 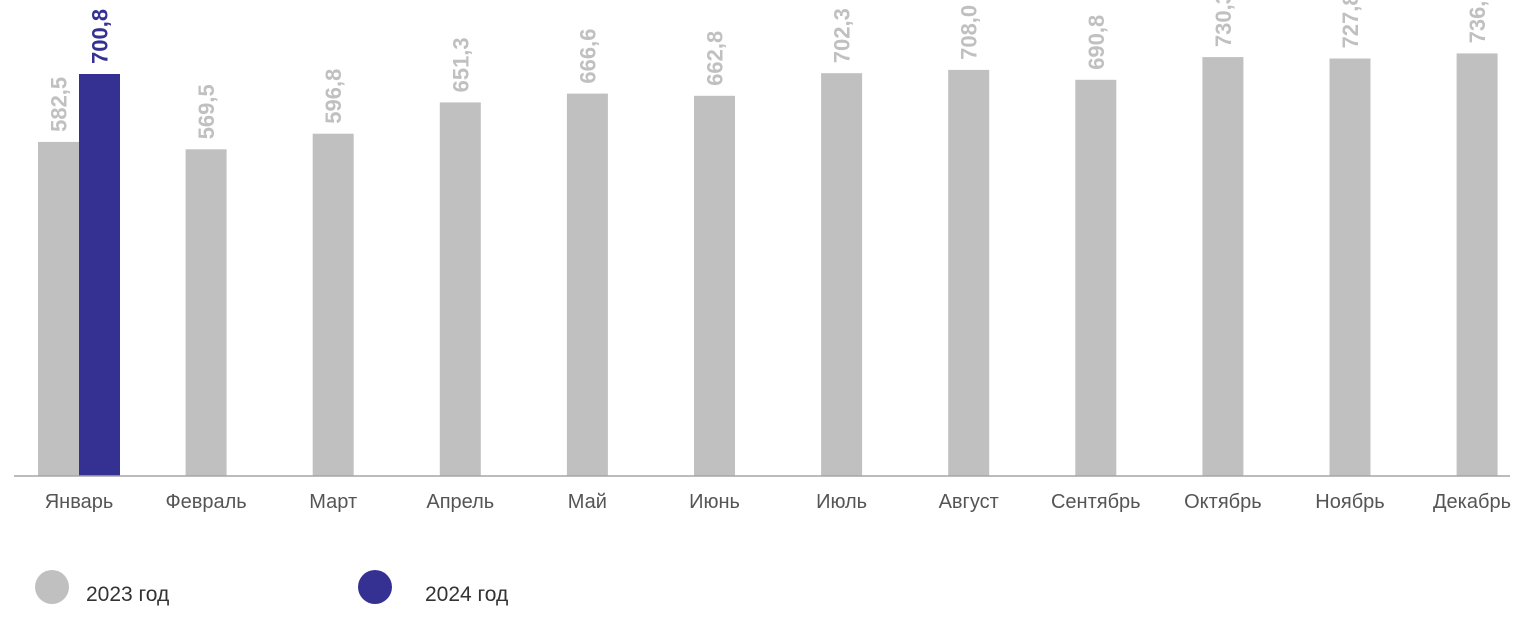 I want to click on legend-label-2023: 2023 год, so click(x=128, y=594).